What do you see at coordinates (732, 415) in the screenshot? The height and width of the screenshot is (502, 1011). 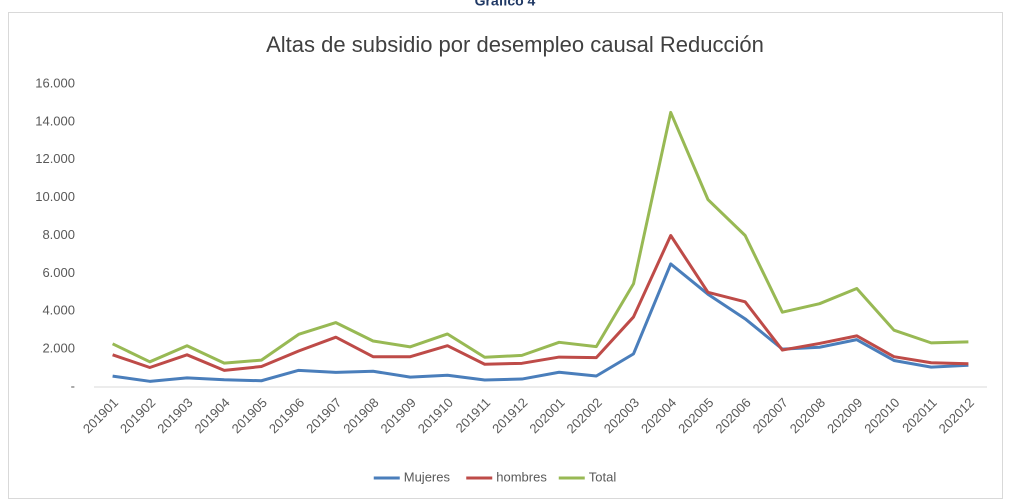 I see `x-tick-label: 202006` at bounding box center [732, 415].